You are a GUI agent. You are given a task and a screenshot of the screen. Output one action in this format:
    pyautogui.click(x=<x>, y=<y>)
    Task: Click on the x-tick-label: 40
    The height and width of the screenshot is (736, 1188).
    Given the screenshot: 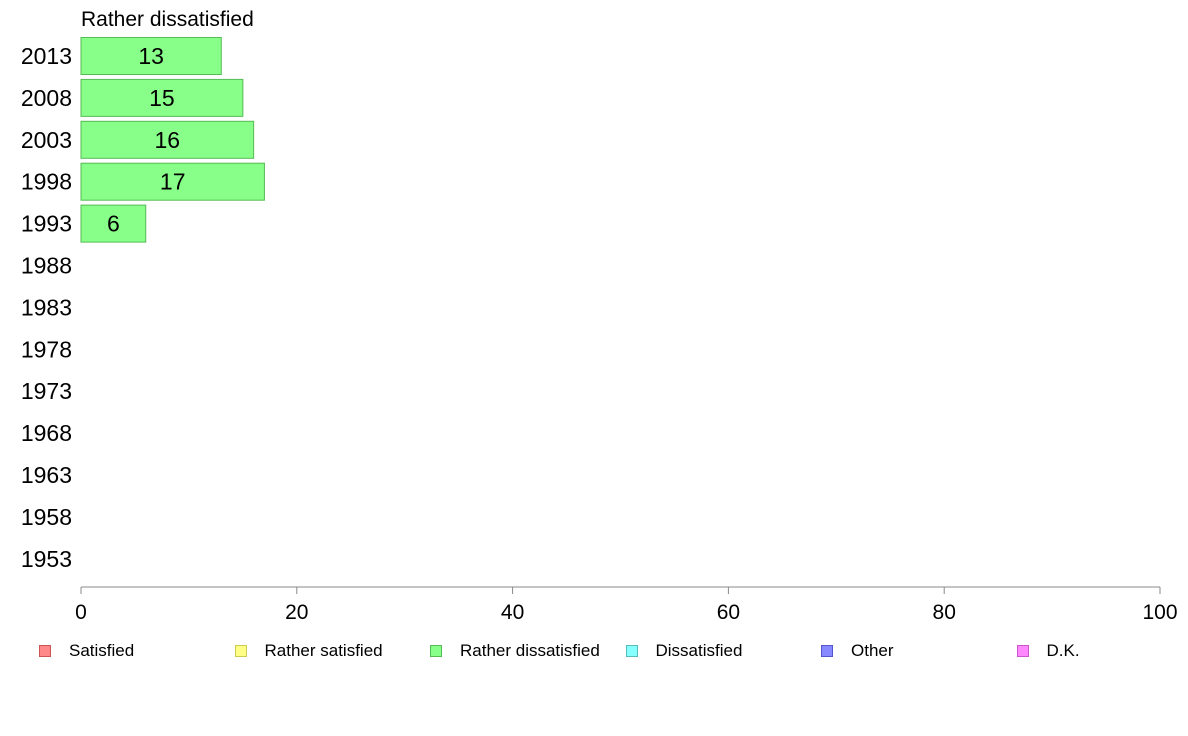 What is the action you would take?
    pyautogui.click(x=512, y=612)
    